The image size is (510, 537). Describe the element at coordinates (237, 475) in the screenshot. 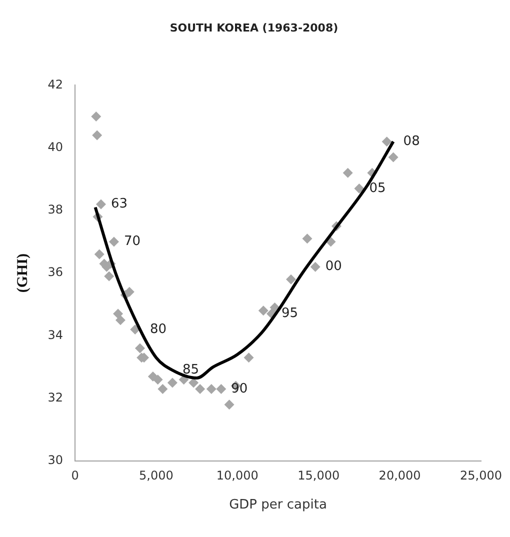

I see `x-tick-label: 10,000` at that location.